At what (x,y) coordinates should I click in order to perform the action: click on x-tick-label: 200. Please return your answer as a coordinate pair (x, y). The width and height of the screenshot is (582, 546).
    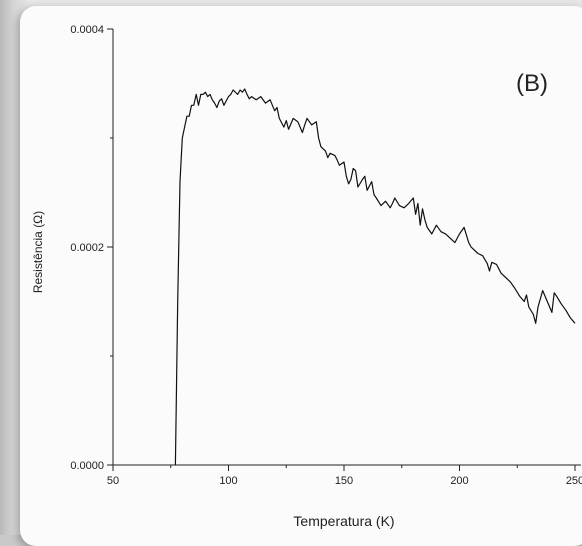
    Looking at the image, I should click on (459, 481).